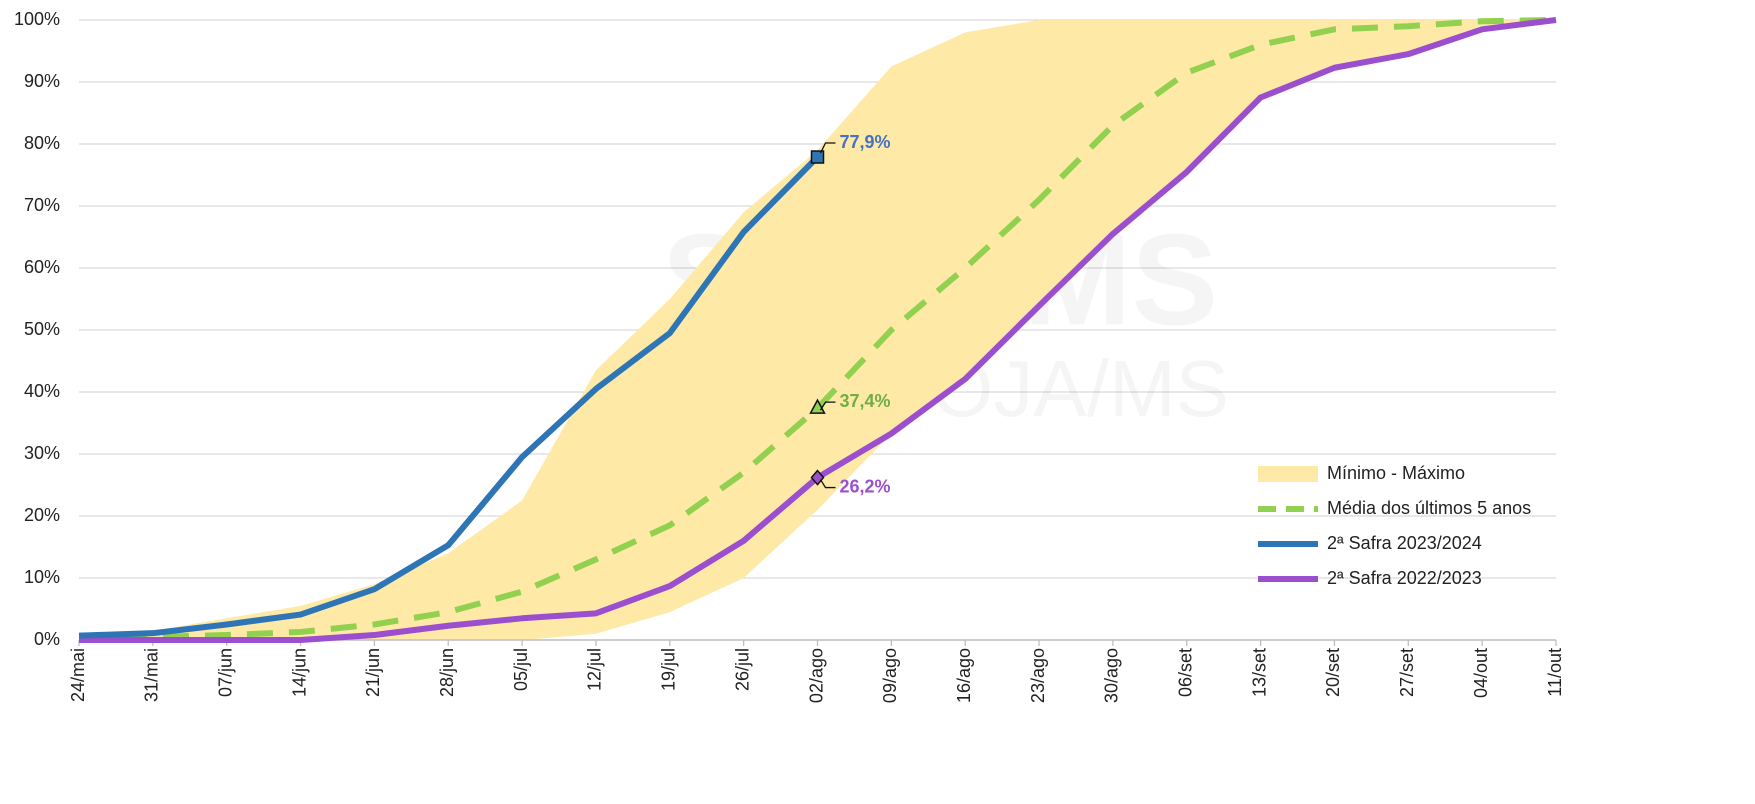 Image resolution: width=1755 pixels, height=804 pixels. What do you see at coordinates (1404, 543) in the screenshot?
I see `legend-label: 2ª Safra 2023/2024` at bounding box center [1404, 543].